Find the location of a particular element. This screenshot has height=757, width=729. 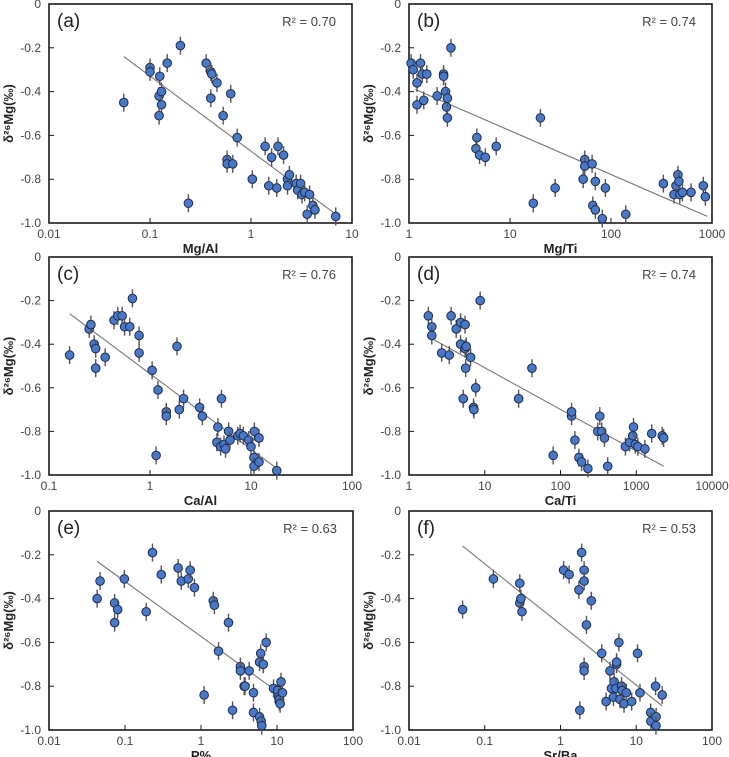

x-axis-title: Ca/Ti is located at coordinates (561, 500).